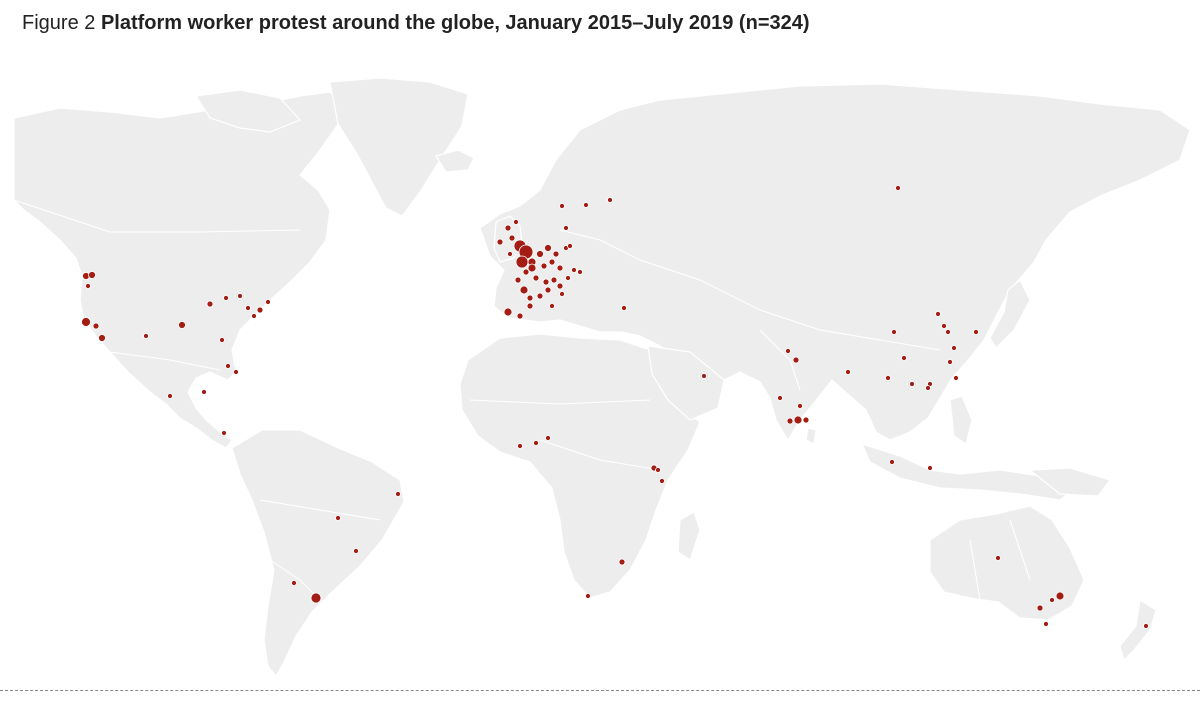  Describe the element at coordinates (966, 472) in the screenshot. I see `landmass-indonesia` at that location.